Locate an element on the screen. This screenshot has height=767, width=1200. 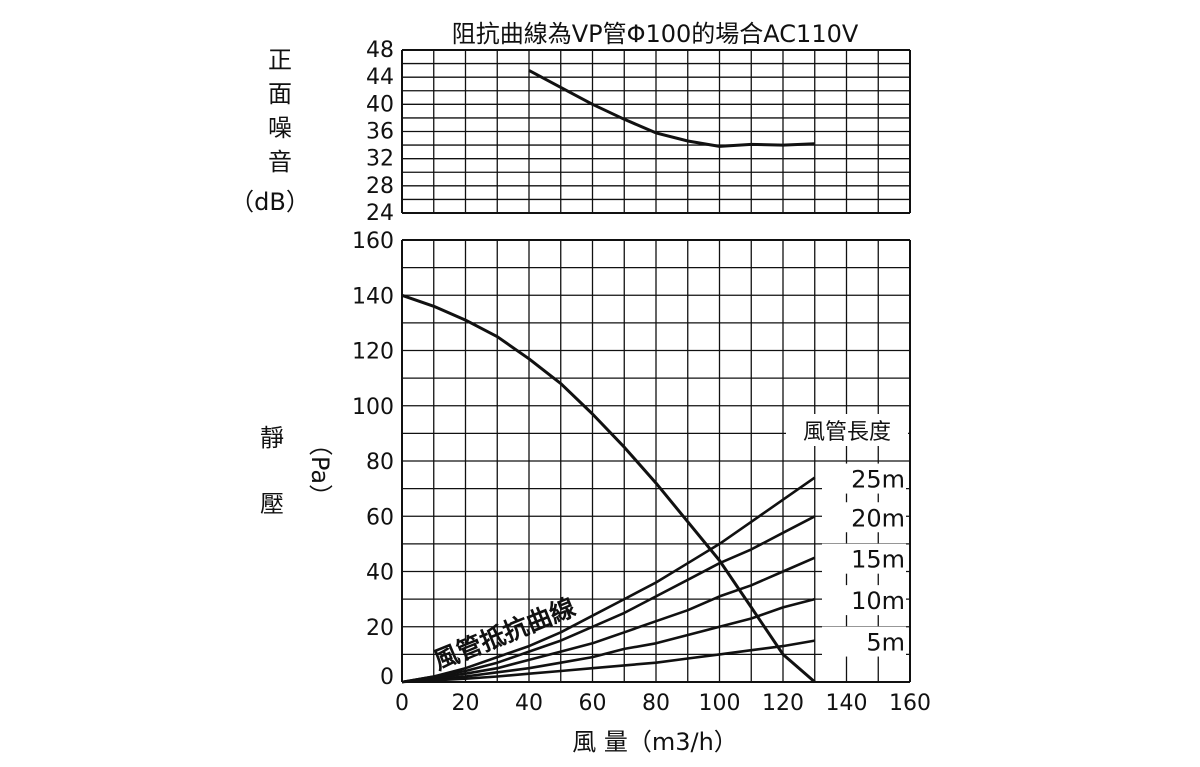
pressure-y-tick-label: 20 is located at coordinates (380, 628).